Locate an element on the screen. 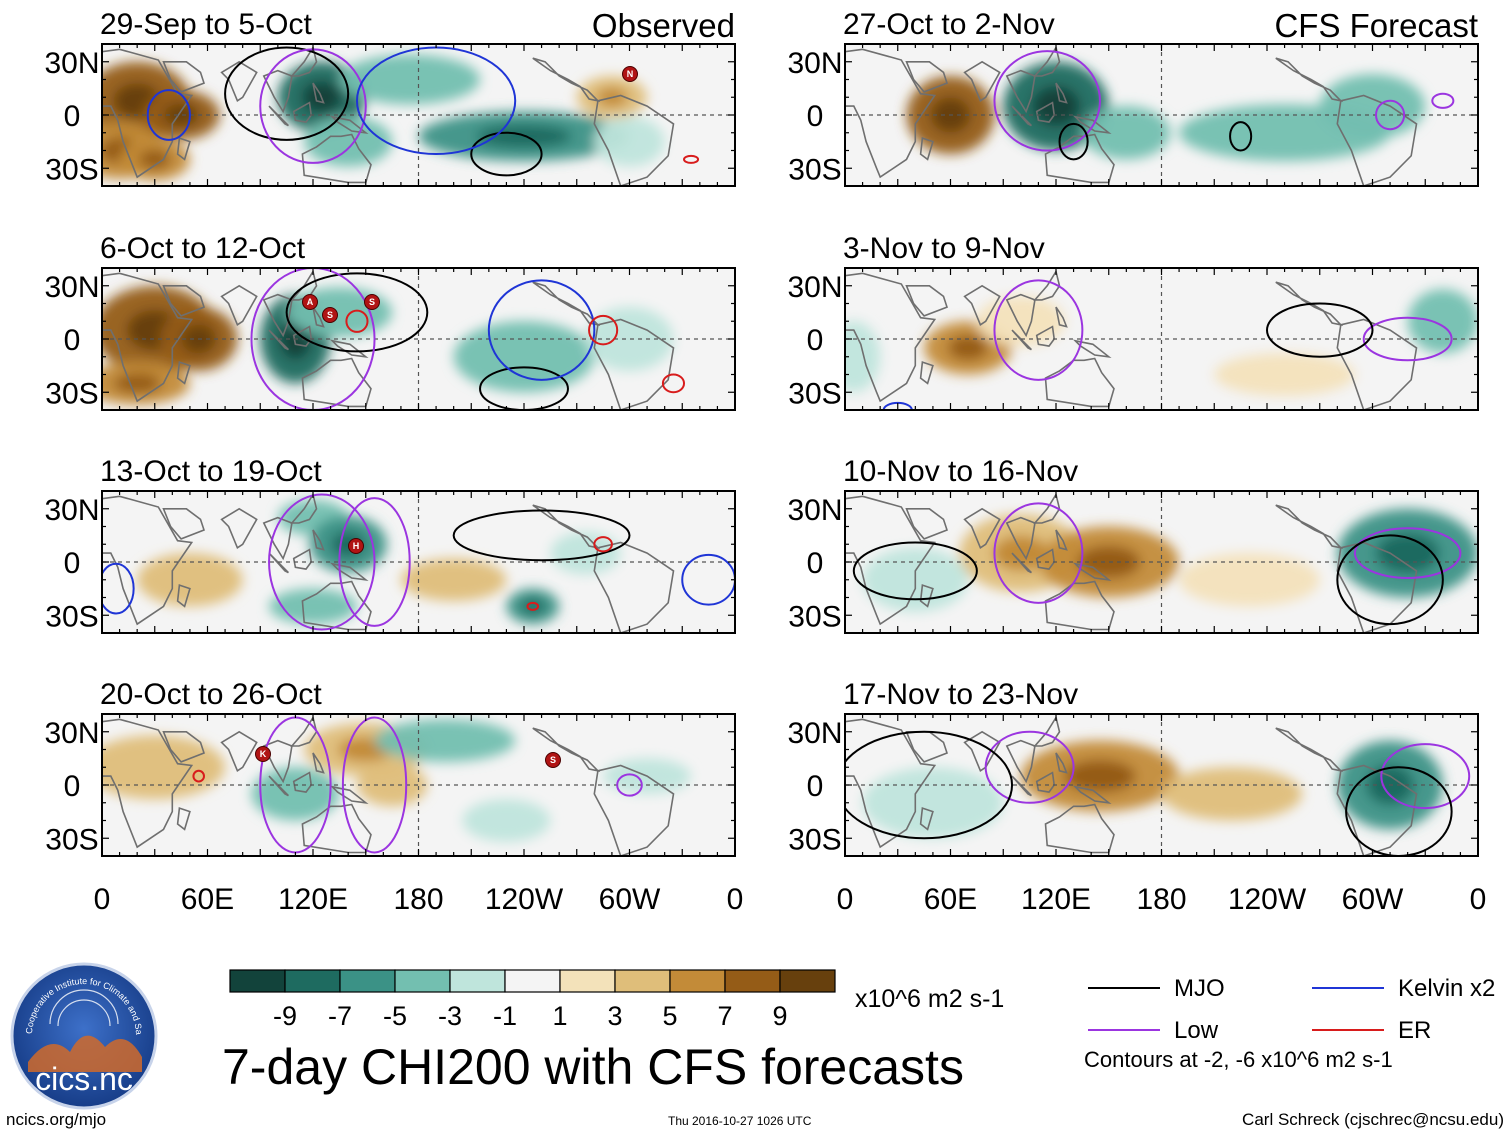  lon-tick-label: 60E is located at coordinates (207, 899).